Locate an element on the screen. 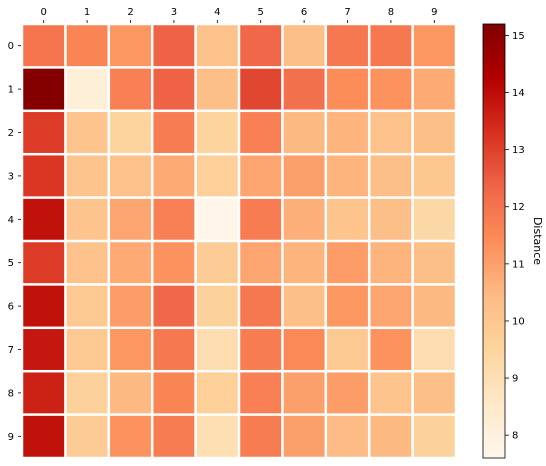  heatmap-cell-r4-c2 is located at coordinates (130, 219).